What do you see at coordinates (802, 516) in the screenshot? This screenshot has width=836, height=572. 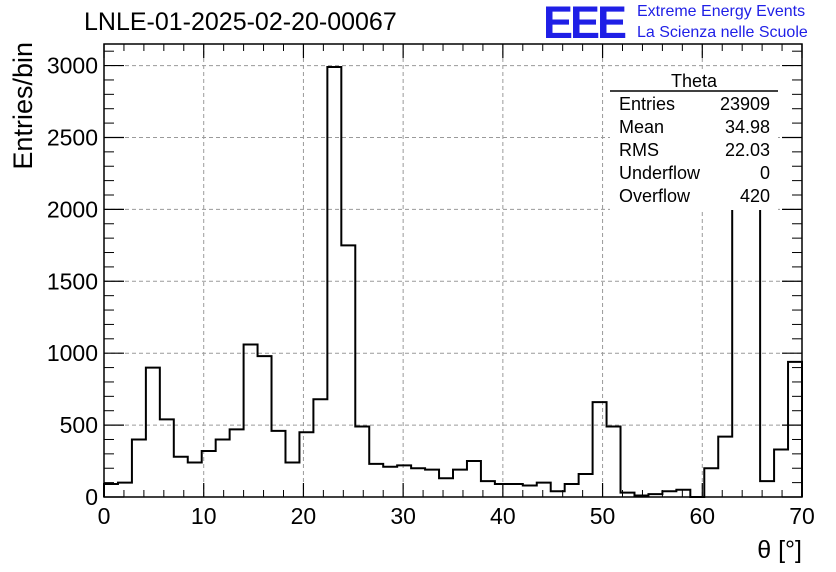 I see `x-tick-label: 70` at bounding box center [802, 516].